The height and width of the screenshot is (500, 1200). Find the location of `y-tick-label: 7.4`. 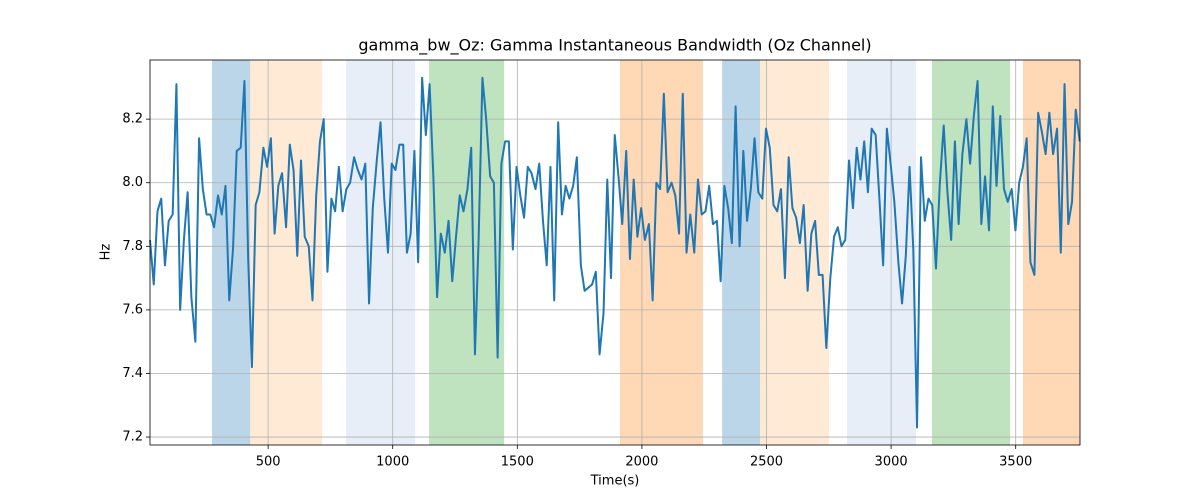

y-tick-label: 7.4 is located at coordinates (132, 373).